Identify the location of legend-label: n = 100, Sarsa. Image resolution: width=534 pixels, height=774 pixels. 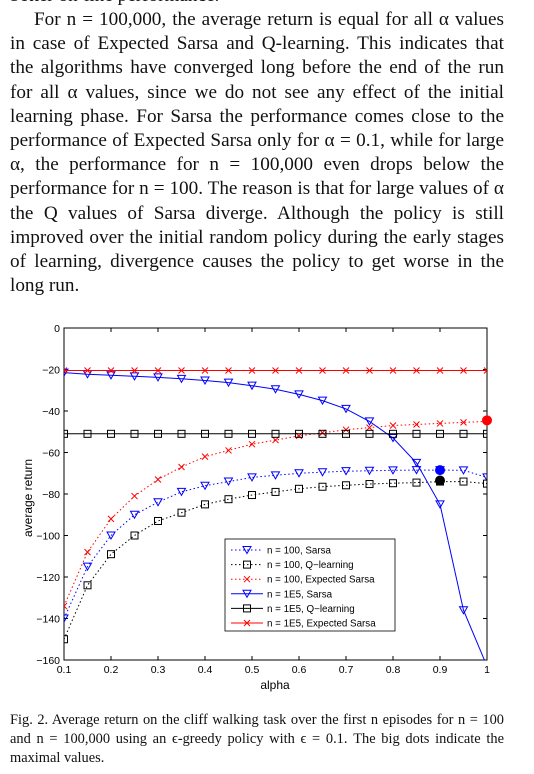
(299, 551).